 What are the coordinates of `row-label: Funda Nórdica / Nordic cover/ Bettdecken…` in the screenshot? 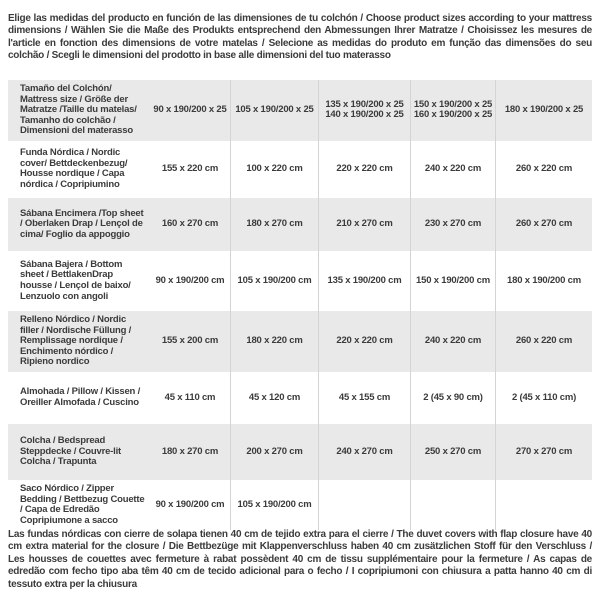 It's located at (74, 169).